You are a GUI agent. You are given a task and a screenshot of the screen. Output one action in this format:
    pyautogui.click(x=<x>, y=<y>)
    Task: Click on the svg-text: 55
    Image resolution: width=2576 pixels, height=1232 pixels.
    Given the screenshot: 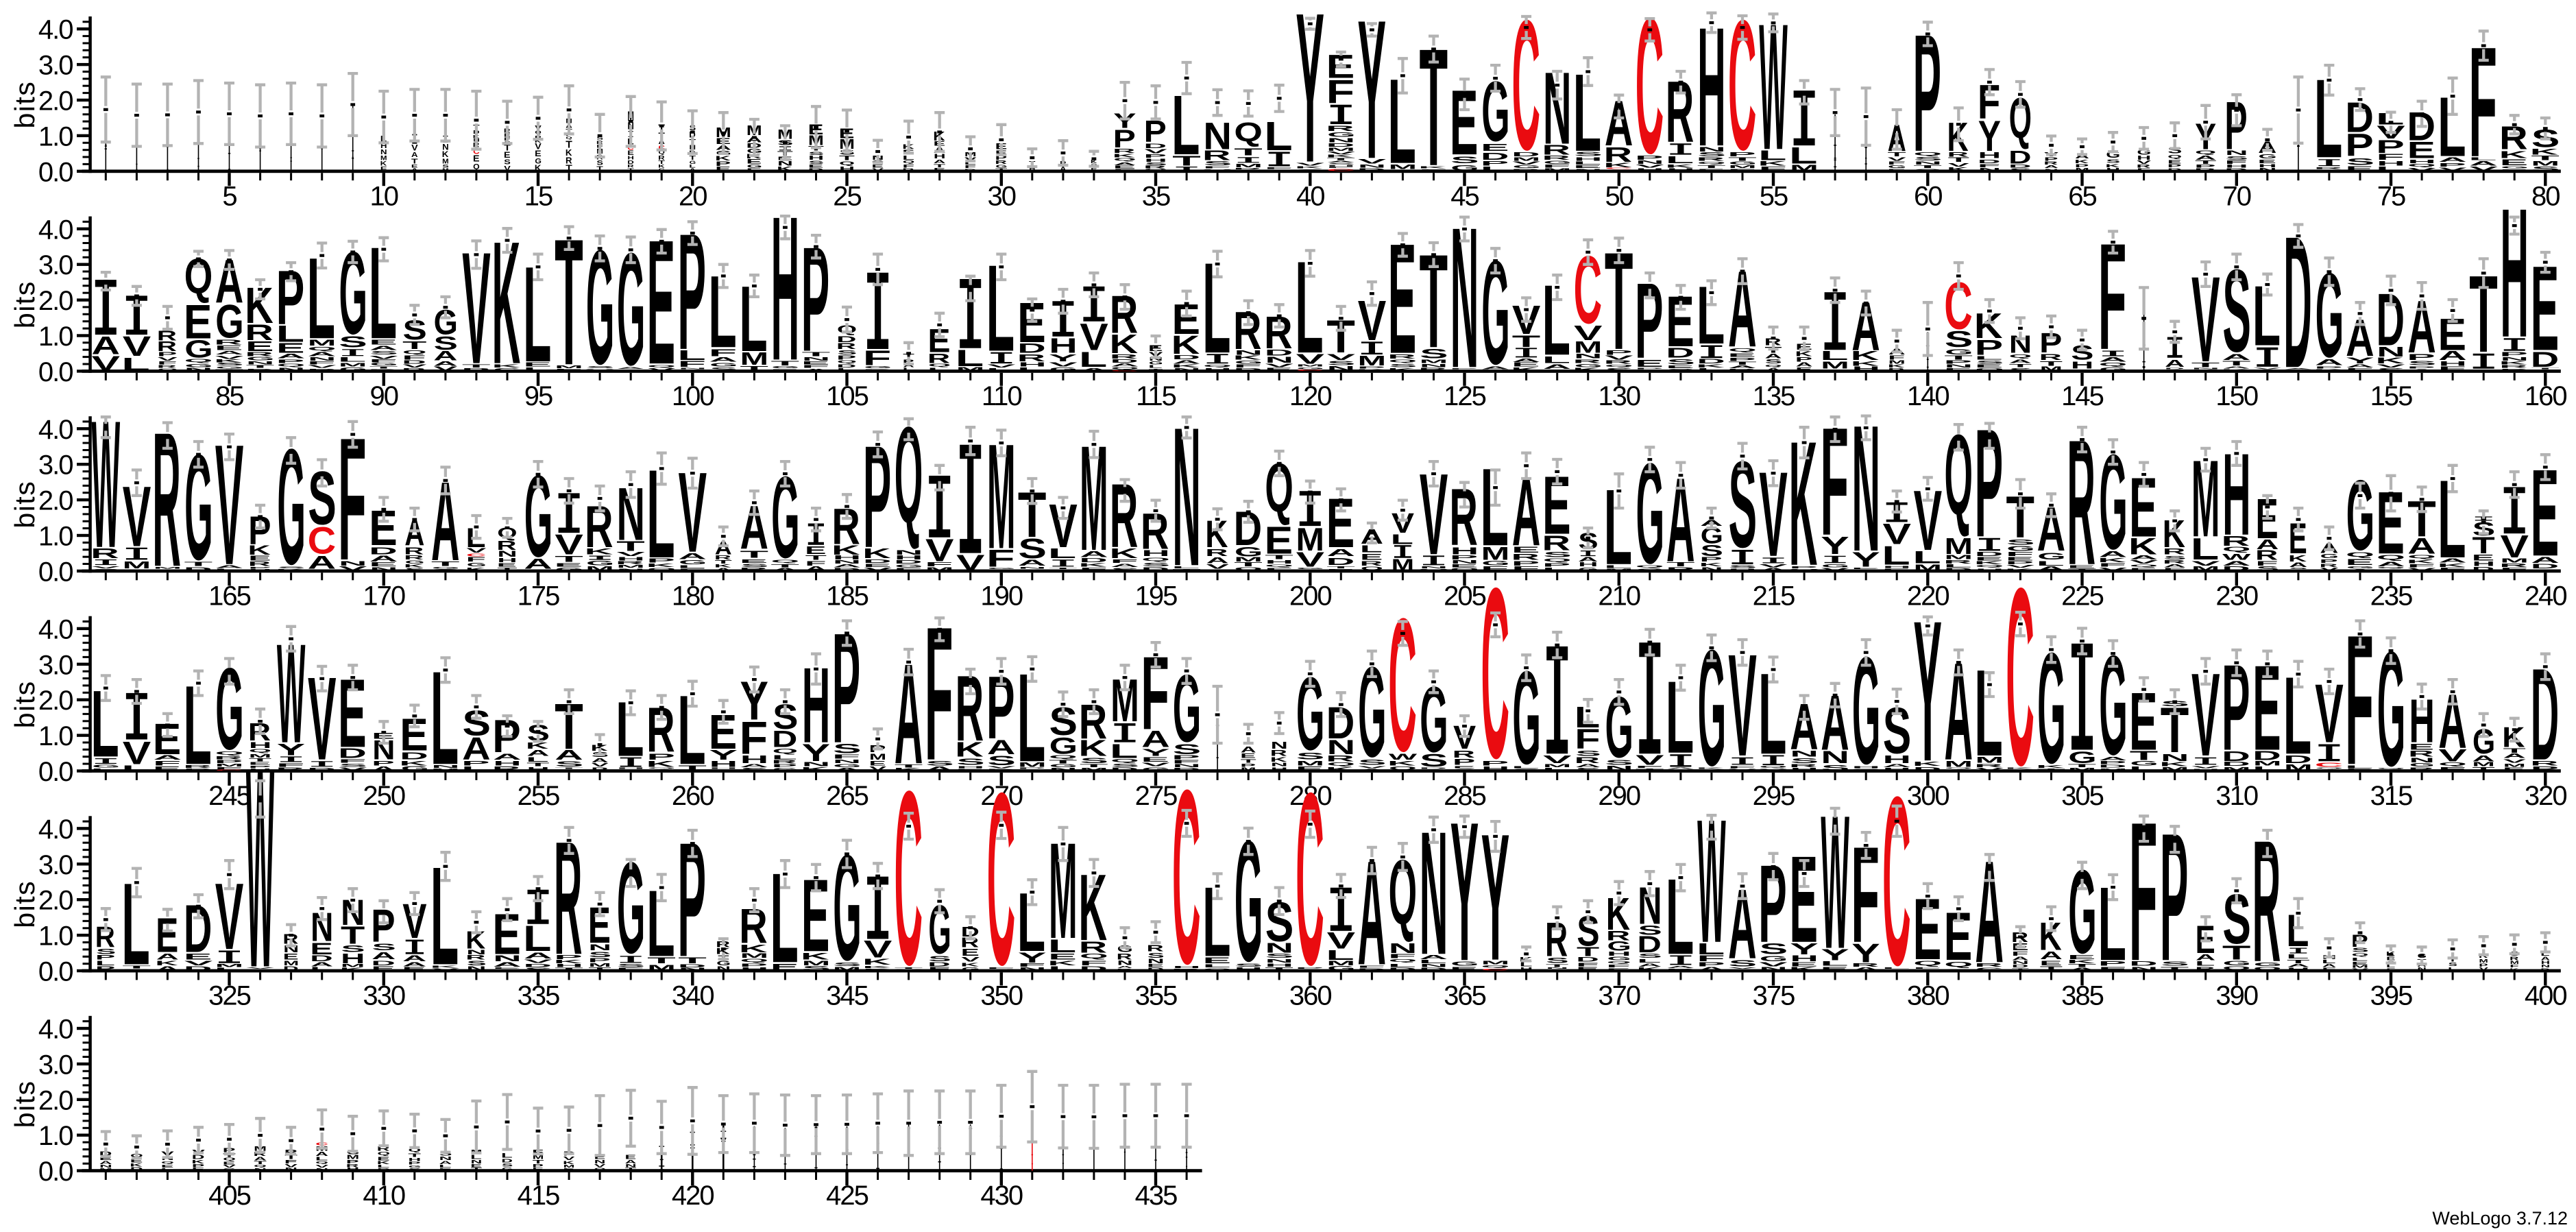 What is the action you would take?
    pyautogui.click(x=1774, y=196)
    